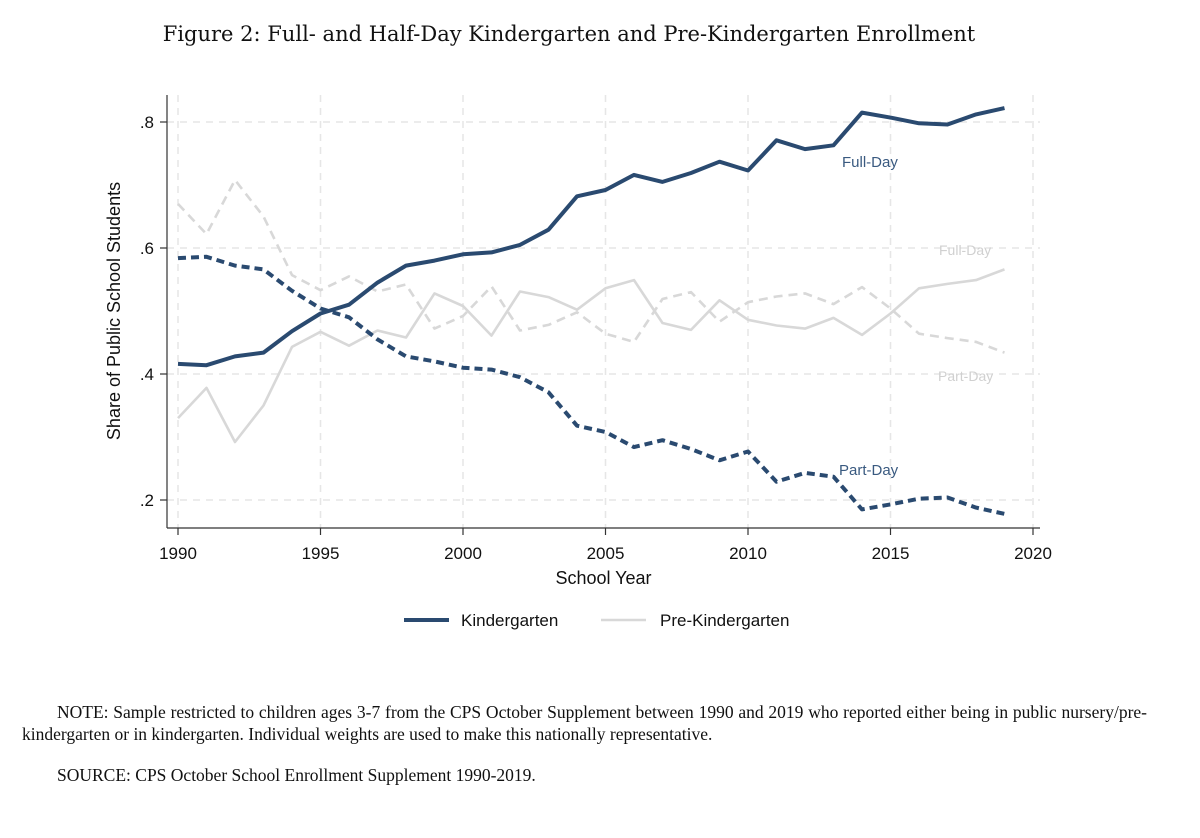  Describe the element at coordinates (178, 553) in the screenshot. I see `x-tick-label: 1990` at that location.